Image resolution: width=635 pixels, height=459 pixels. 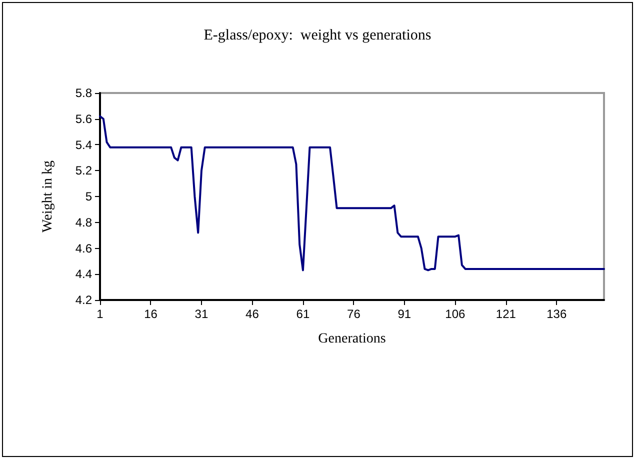 What do you see at coordinates (506, 314) in the screenshot?
I see `x-tick-label: 121` at bounding box center [506, 314].